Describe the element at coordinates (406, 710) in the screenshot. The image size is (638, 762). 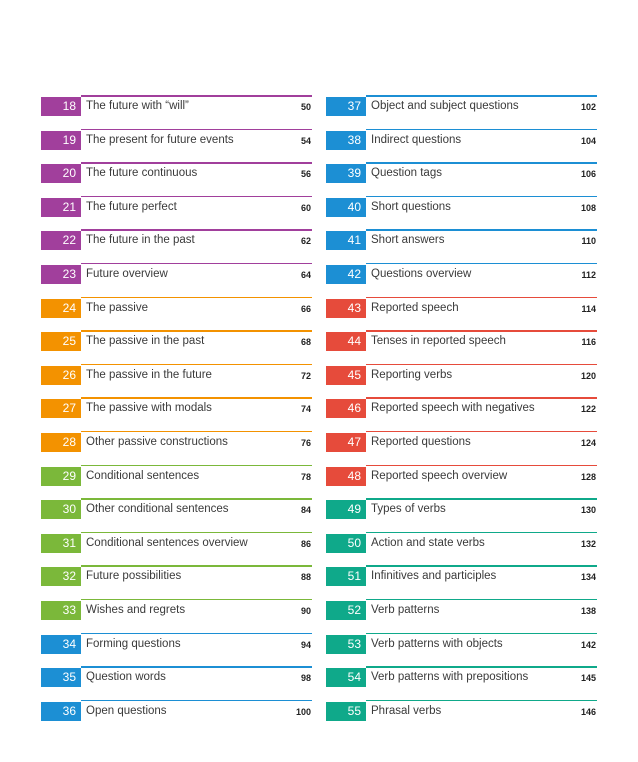
I see `chapter-title: Phrasal verbs` at that location.